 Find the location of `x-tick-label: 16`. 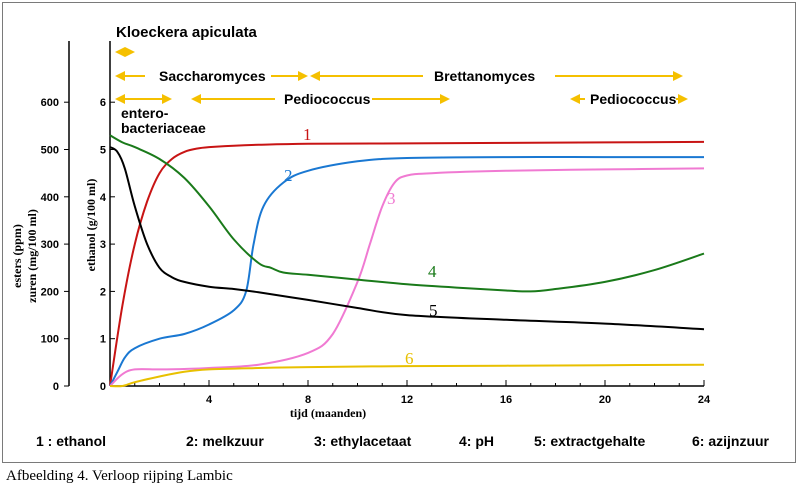

x-tick-label: 16 is located at coordinates (506, 400).